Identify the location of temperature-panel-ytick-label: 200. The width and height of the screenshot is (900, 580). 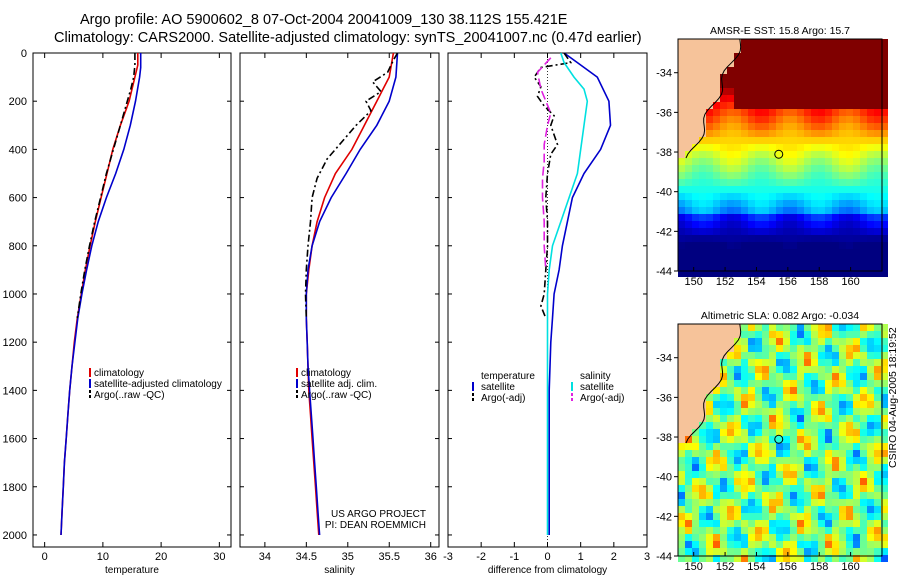
(18, 102).